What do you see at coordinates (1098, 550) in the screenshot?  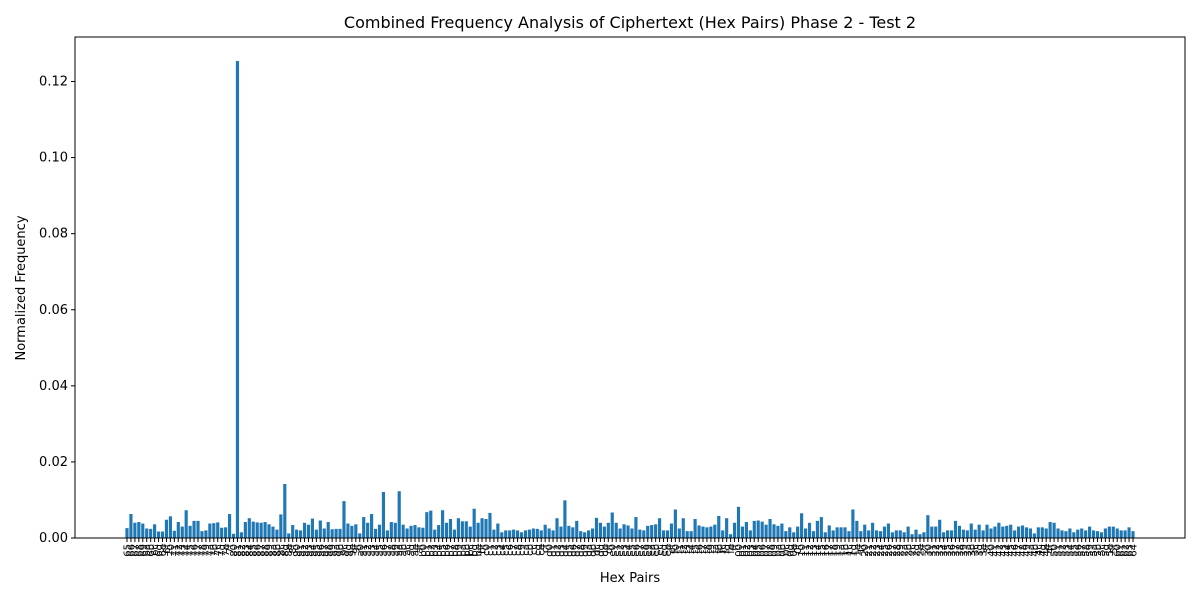 I see `x-tick-label: 5b` at bounding box center [1098, 550].